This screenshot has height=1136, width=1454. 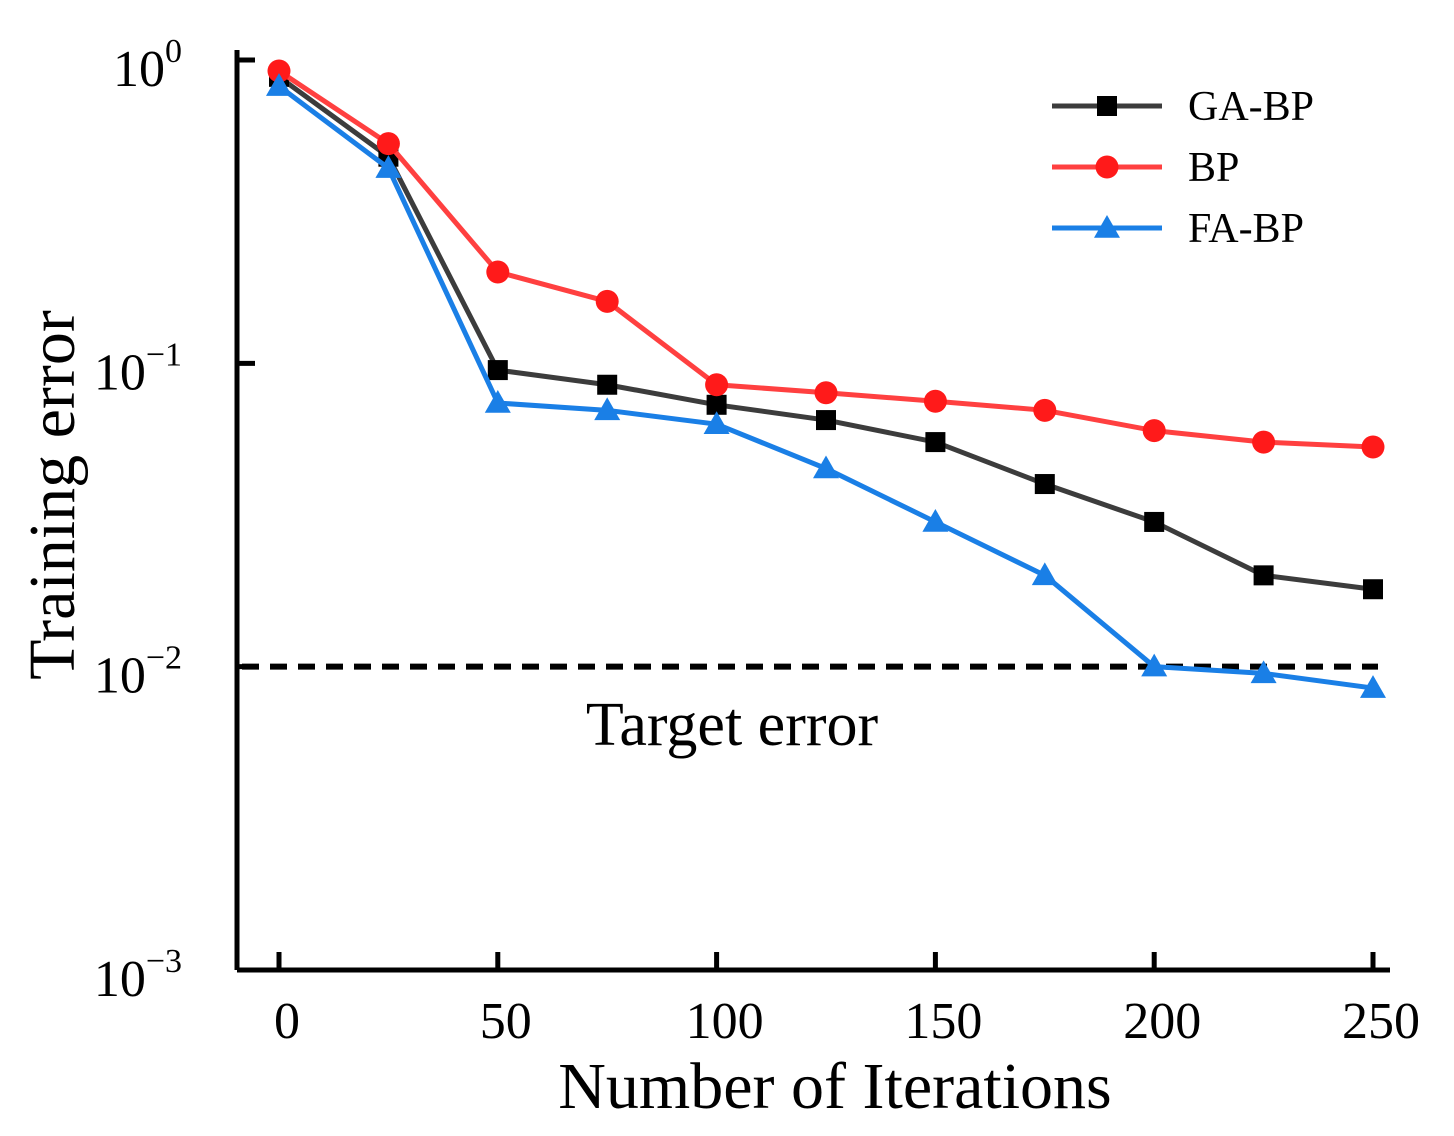 I want to click on y-tick-label: 10⁻¹, so click(x=138, y=368).